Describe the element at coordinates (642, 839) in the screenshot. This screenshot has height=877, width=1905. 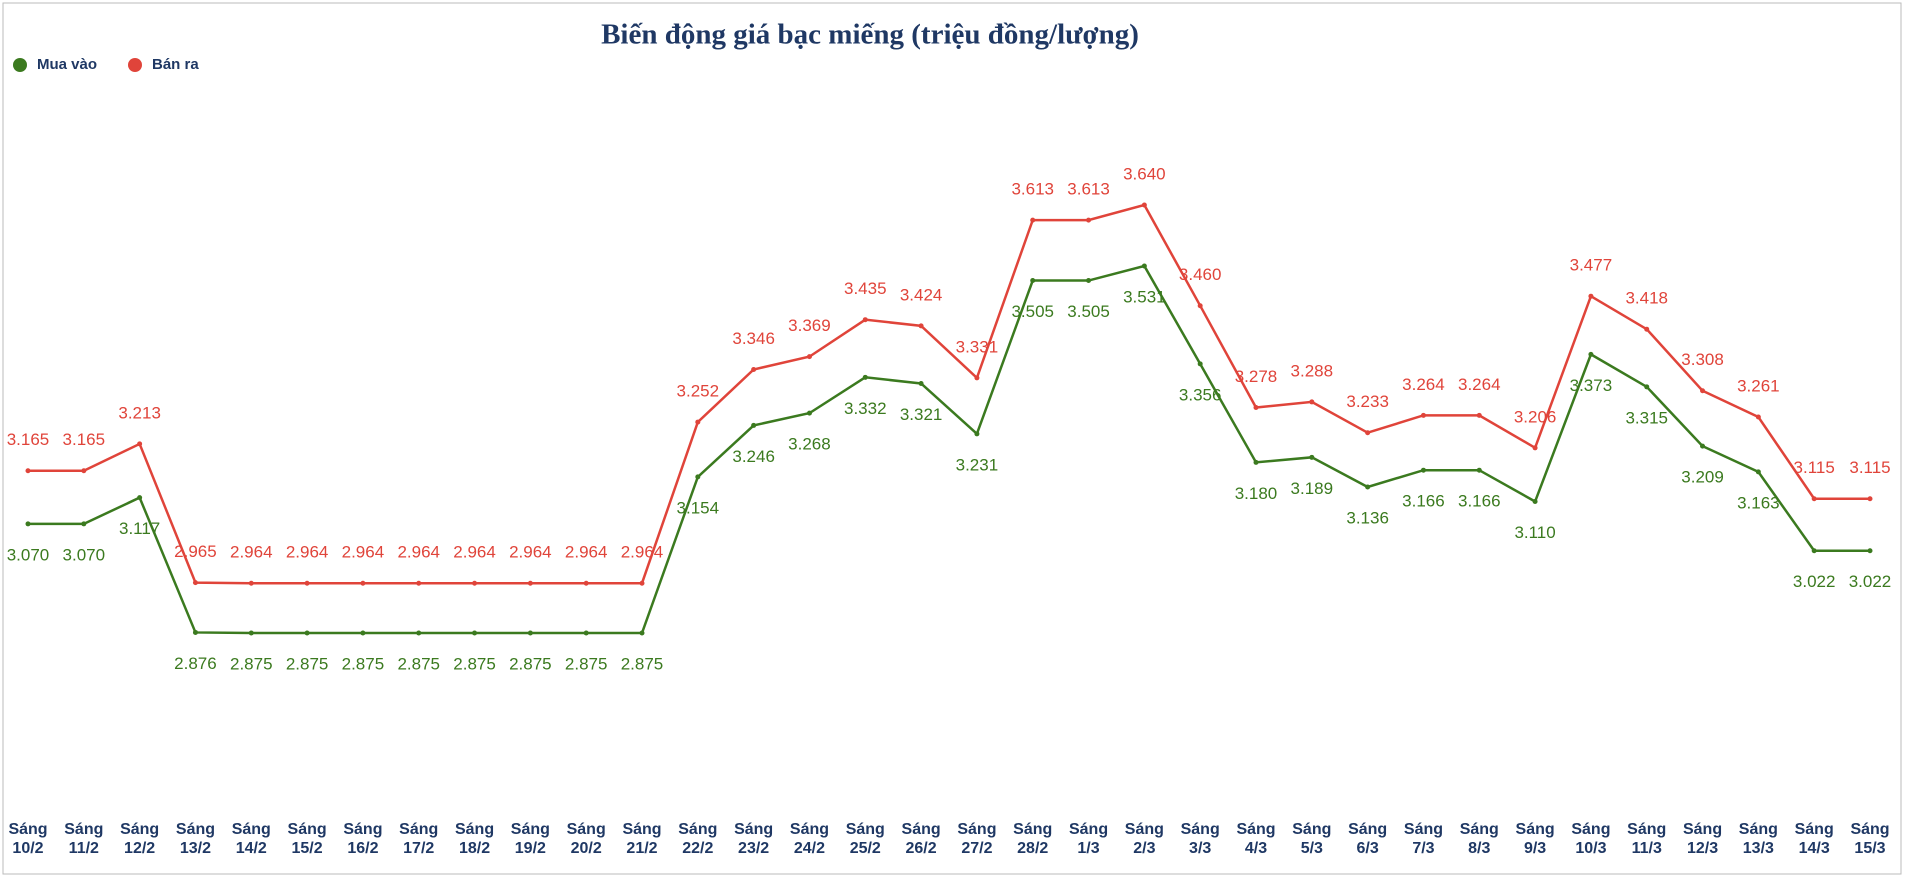
I see `x-tick-label: Sáng 21/2` at that location.